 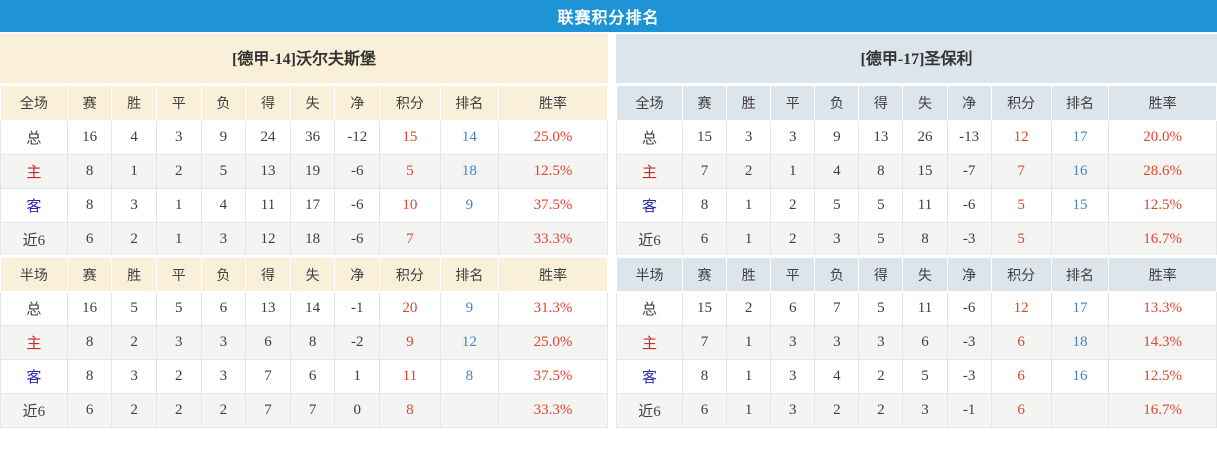 What do you see at coordinates (410, 376) in the screenshot?
I see `stat-points: 11` at bounding box center [410, 376].